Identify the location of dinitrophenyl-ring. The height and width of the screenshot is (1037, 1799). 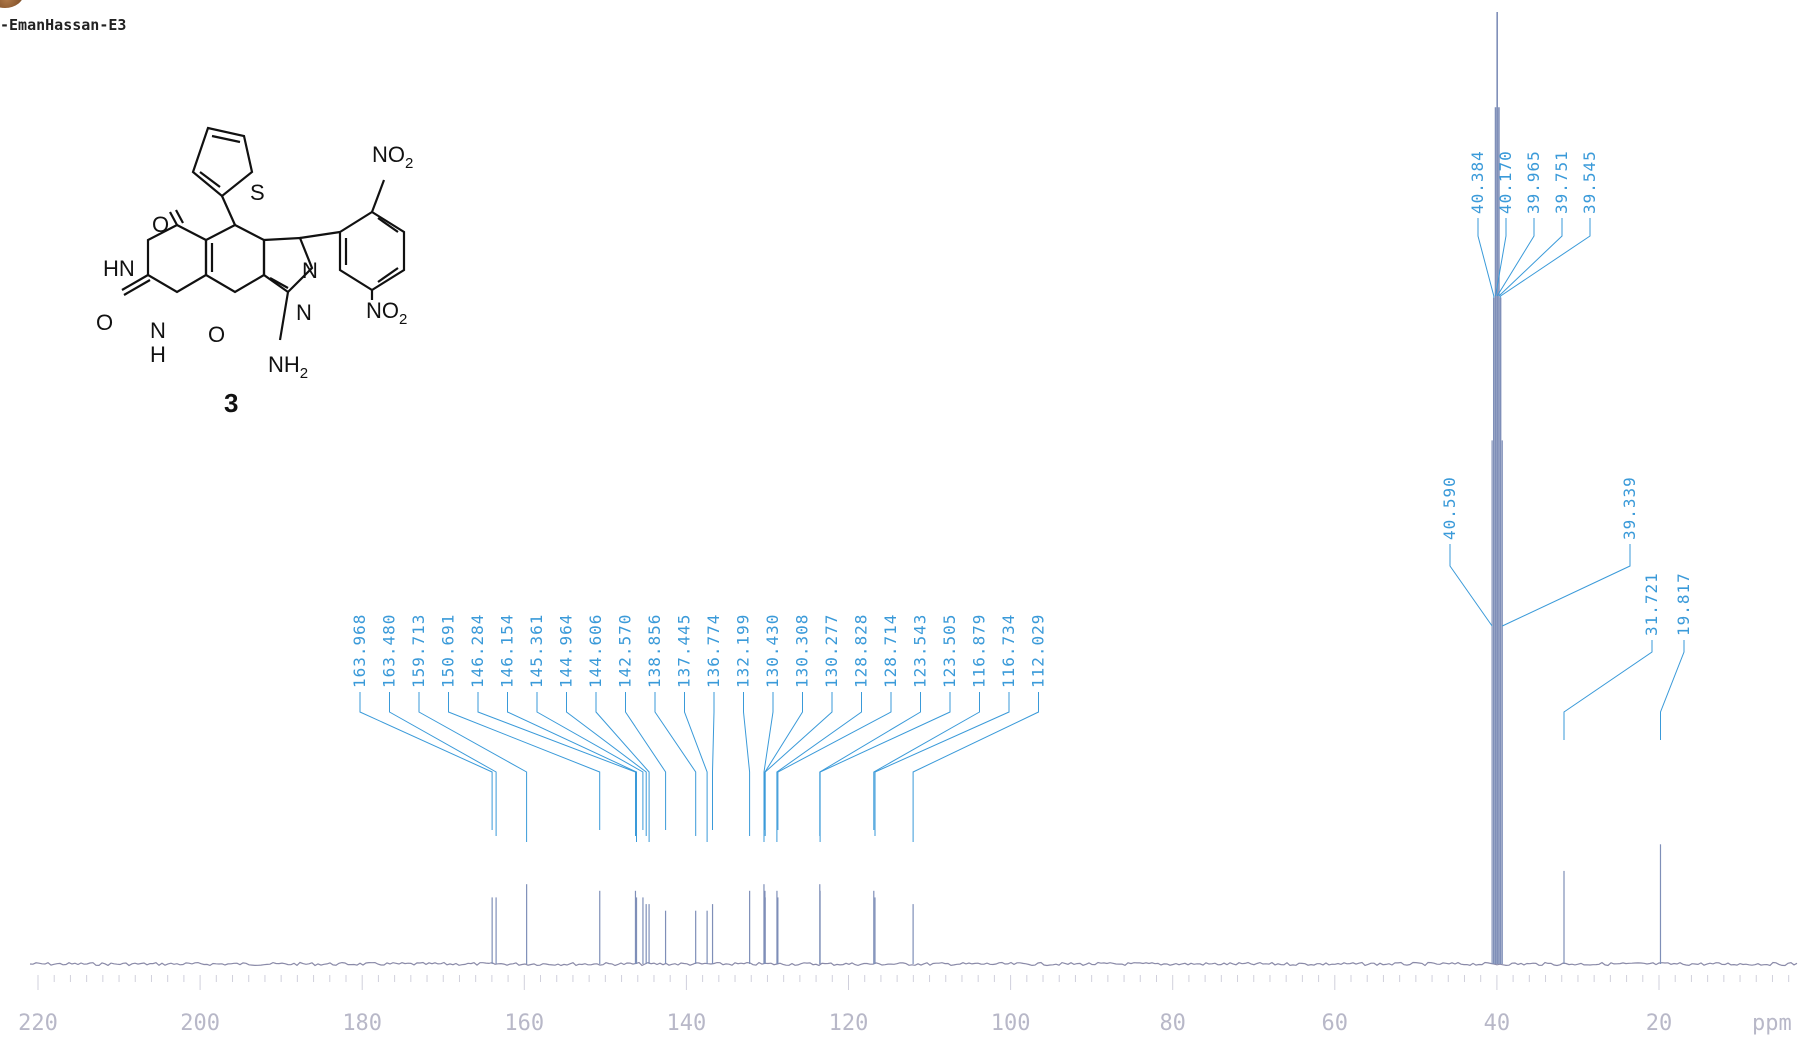
(372, 251).